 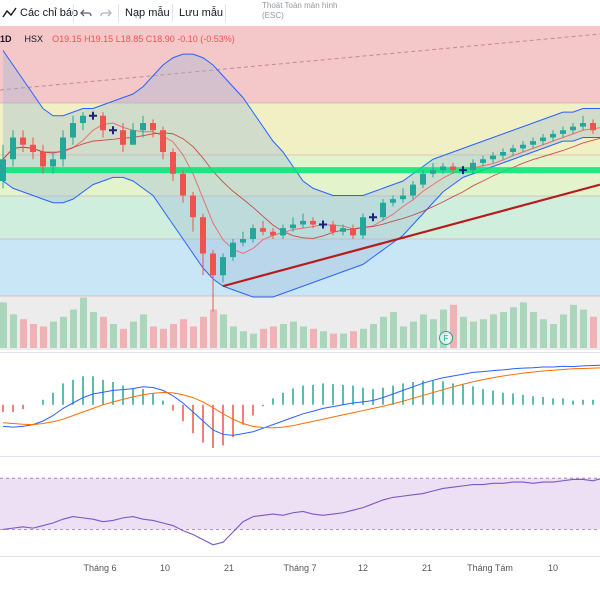 What do you see at coordinates (40, 13) in the screenshot?
I see `indicators-button: Các chỉ báo` at bounding box center [40, 13].